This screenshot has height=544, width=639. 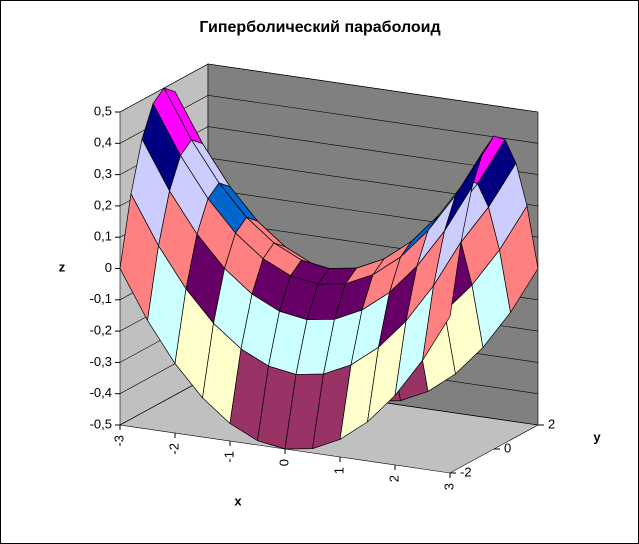 What do you see at coordinates (101, 392) in the screenshot?
I see `z-tick-label: -0,4` at bounding box center [101, 392].